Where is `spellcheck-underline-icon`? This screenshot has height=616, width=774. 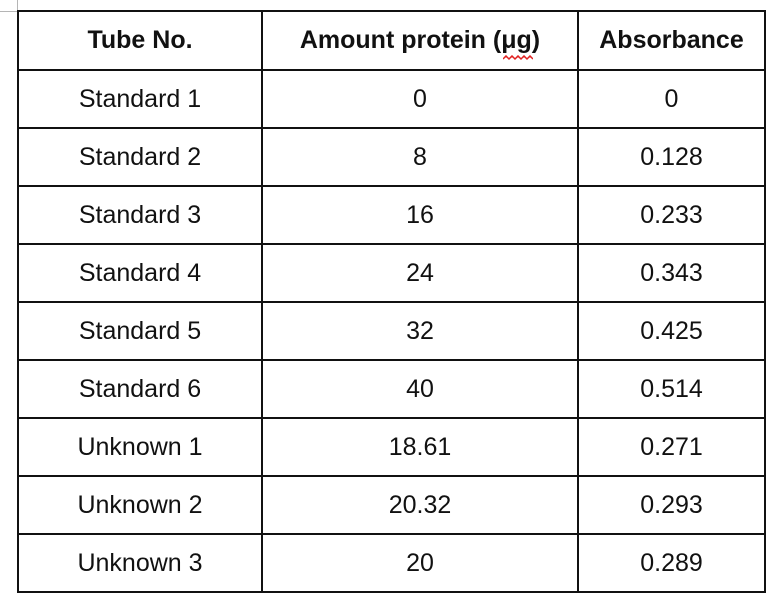
spellcheck-underline-icon is located at coordinates (518, 58).